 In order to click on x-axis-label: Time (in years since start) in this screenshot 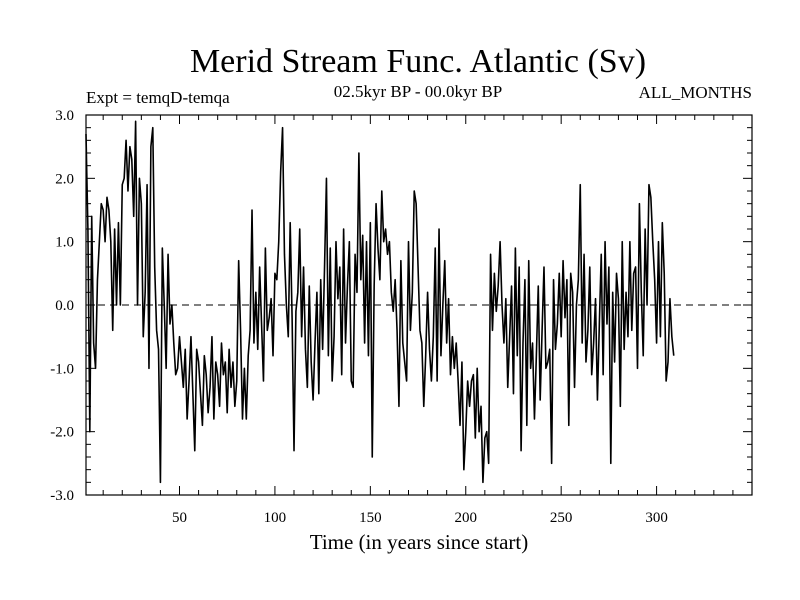, I will do `click(419, 542)`.